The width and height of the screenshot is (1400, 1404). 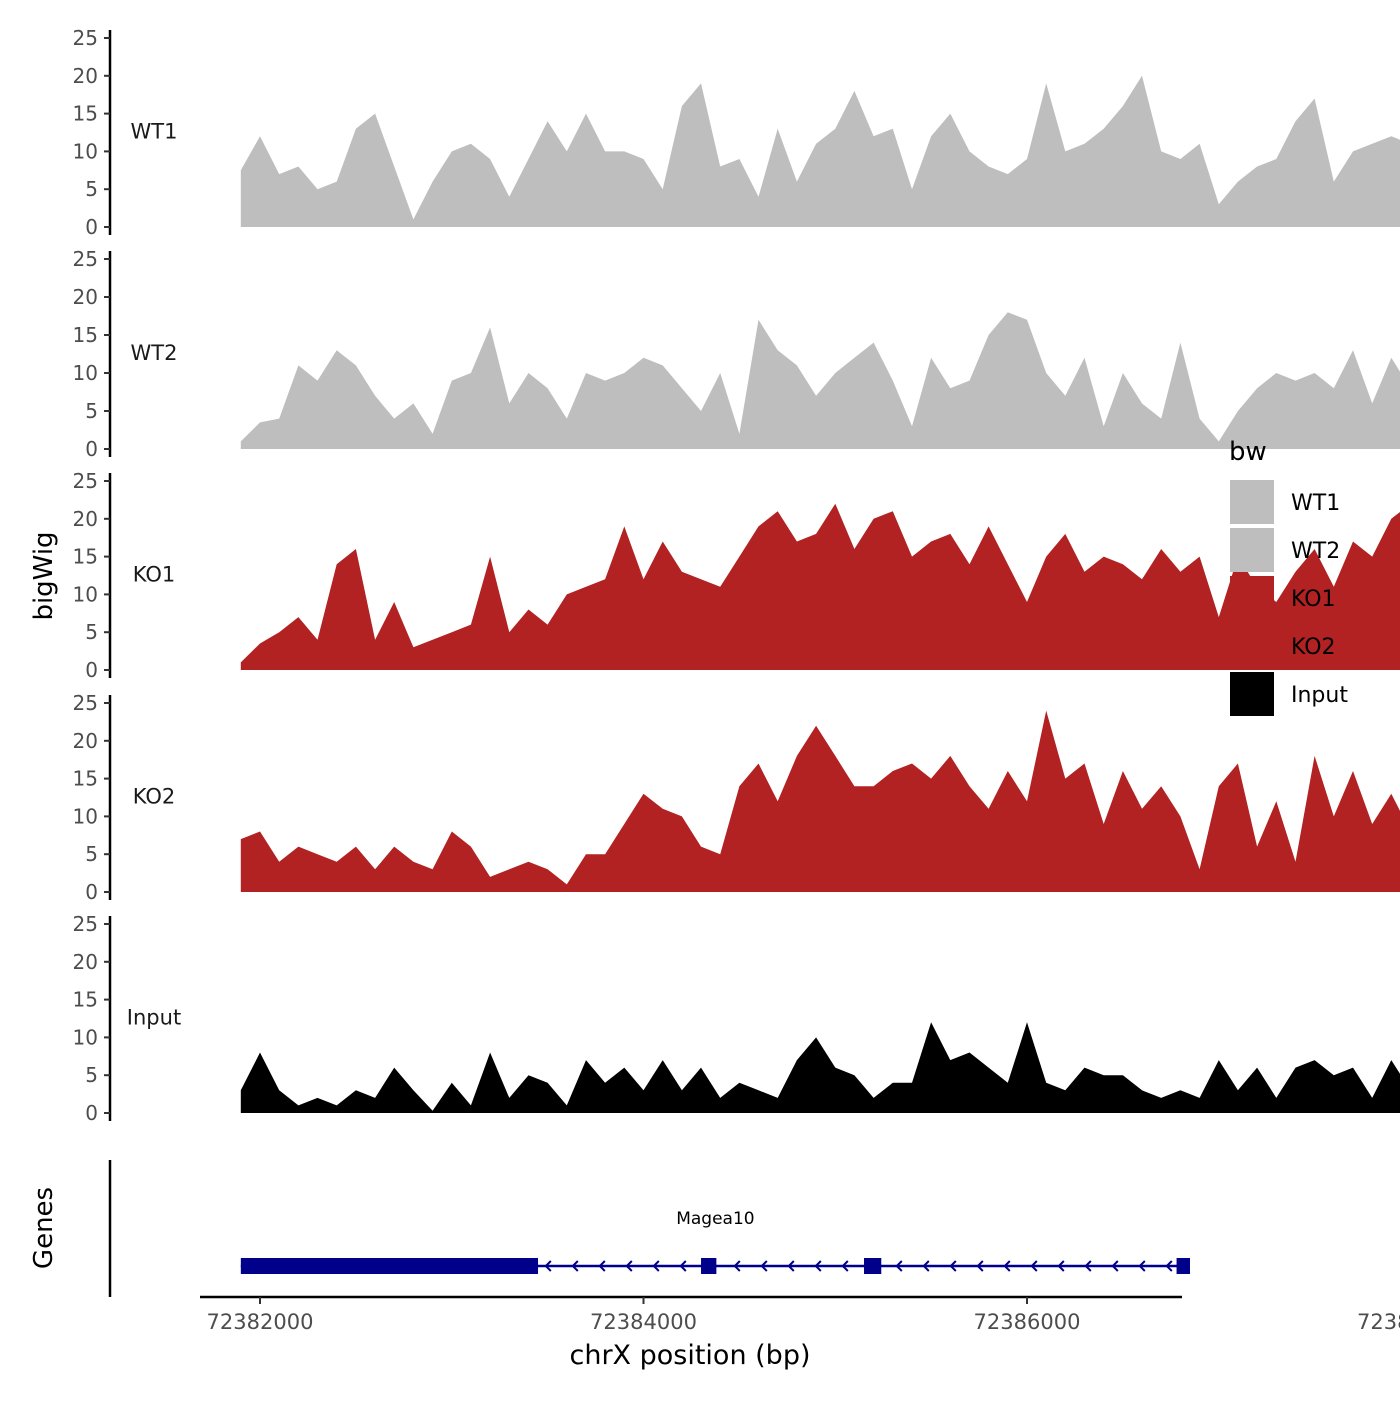 I want to click on track-label-ko1: KO1, so click(x=154, y=575).